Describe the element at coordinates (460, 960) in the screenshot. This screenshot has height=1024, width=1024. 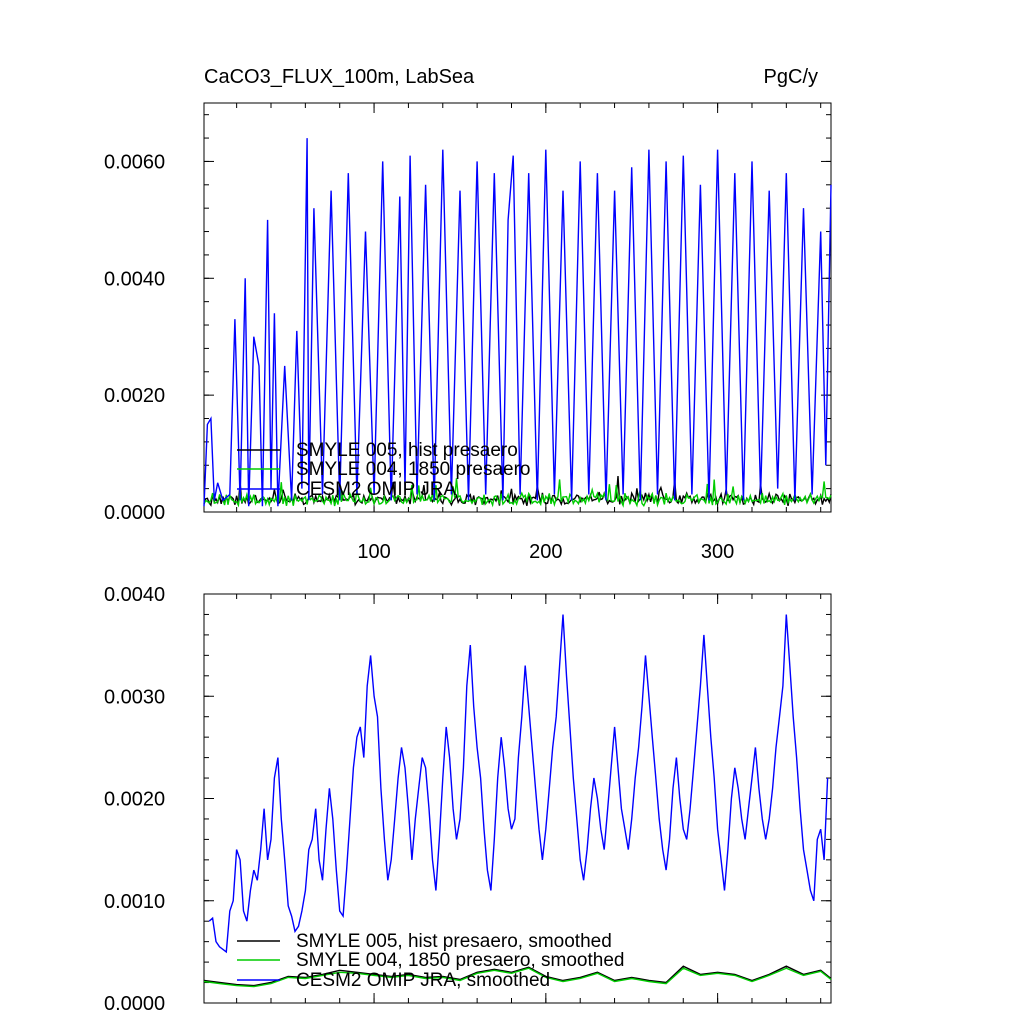
I see `legend-label: SMYLE 004, 1850 presaero, smoothed` at that location.